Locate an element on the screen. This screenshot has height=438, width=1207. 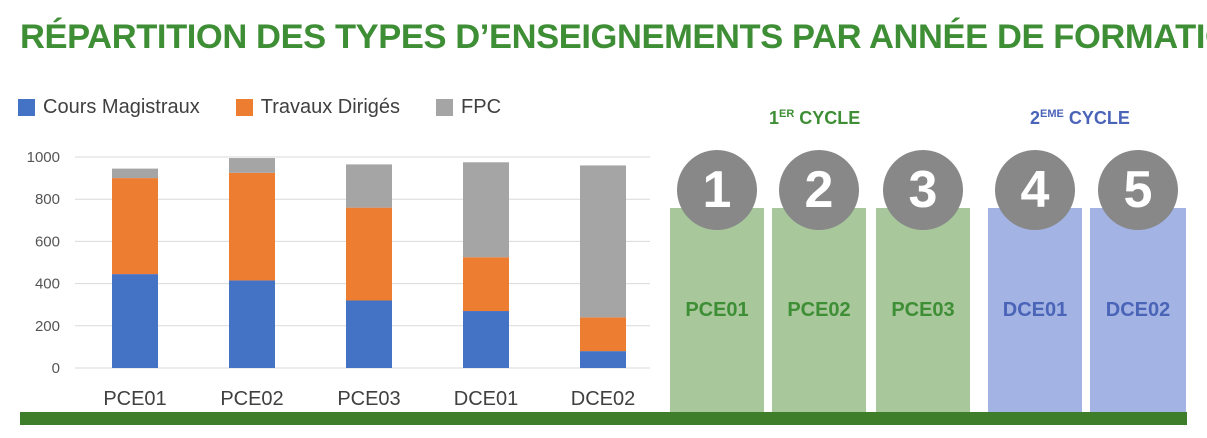
chart-legend: Cours Magistraux Travaux Dirigés FPC is located at coordinates (277, 107).